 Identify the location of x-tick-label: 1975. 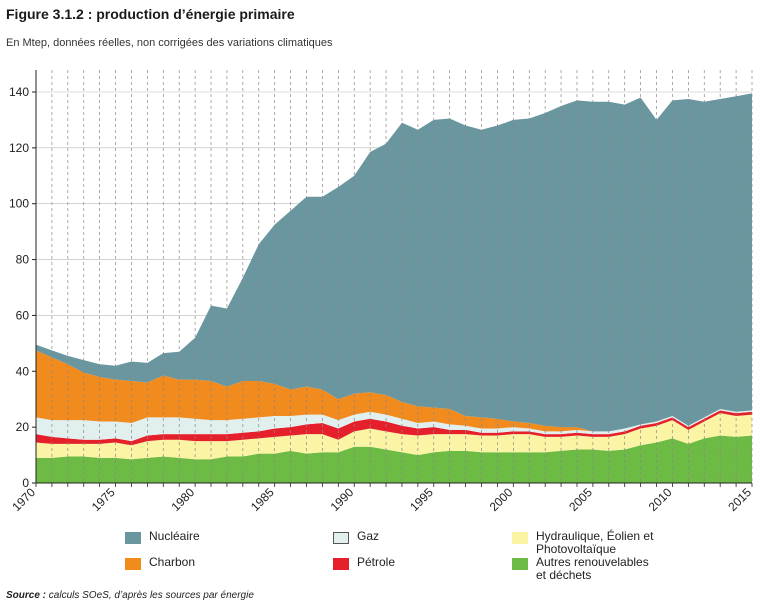
(103, 499).